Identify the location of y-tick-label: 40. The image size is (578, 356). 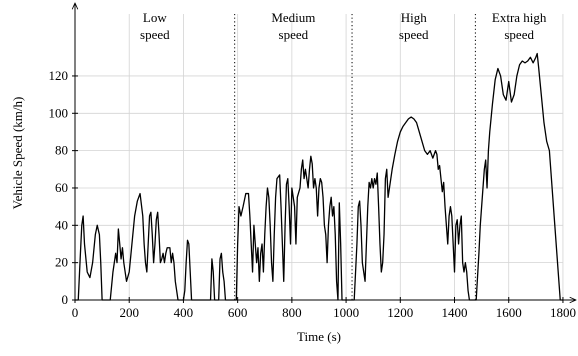
(61, 224).